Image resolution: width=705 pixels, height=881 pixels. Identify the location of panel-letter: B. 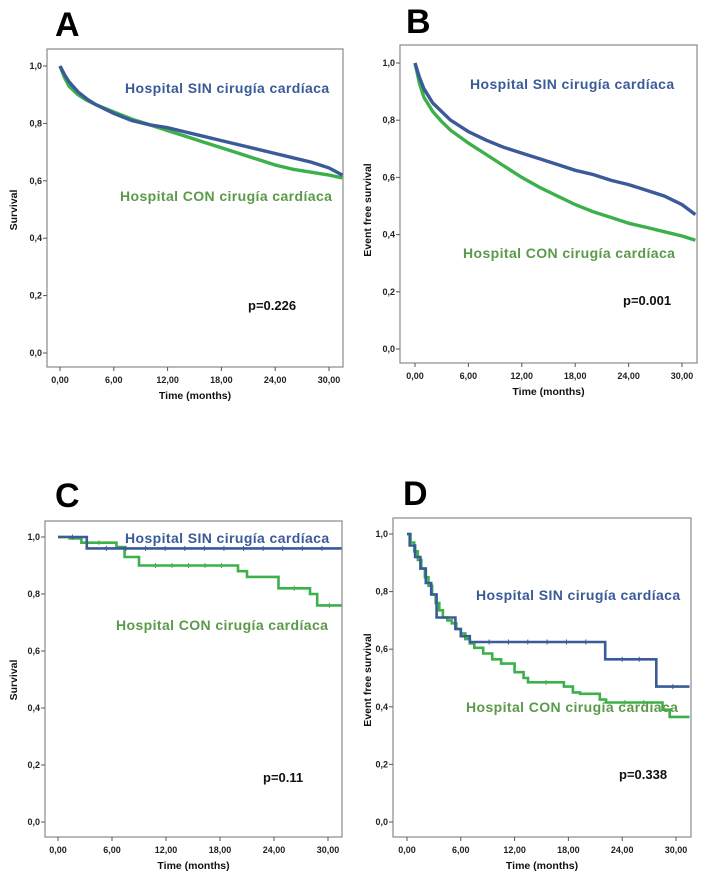
(418, 22).